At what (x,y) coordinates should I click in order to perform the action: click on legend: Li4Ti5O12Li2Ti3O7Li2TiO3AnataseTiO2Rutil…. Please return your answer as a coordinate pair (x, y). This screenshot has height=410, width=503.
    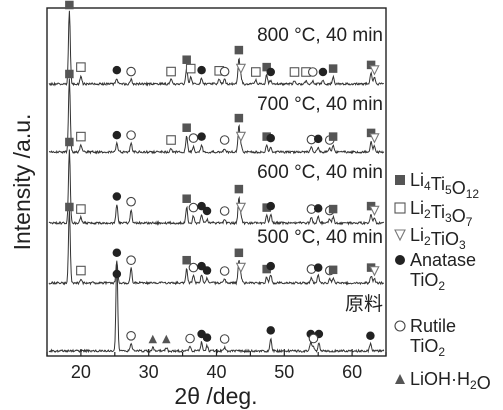
    Looking at the image, I should click on (442, 281).